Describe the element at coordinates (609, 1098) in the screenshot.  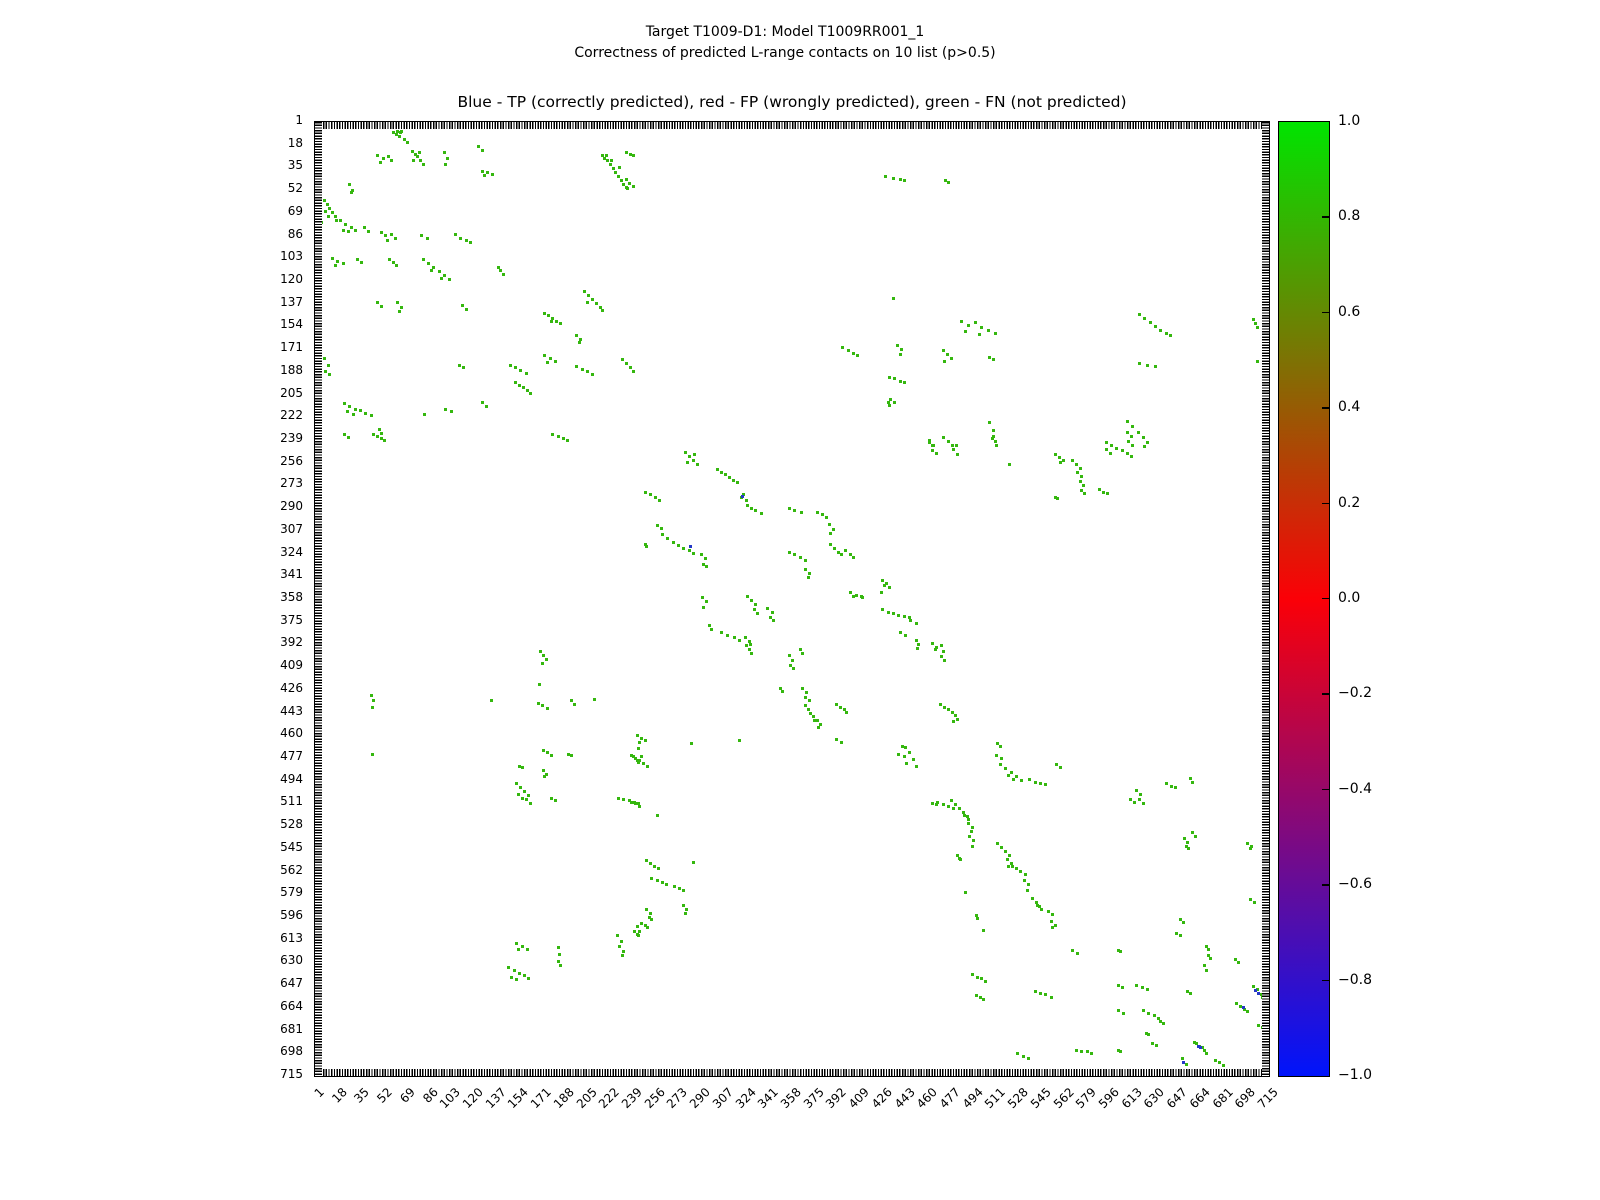
I see `x-tick-label: 222` at that location.